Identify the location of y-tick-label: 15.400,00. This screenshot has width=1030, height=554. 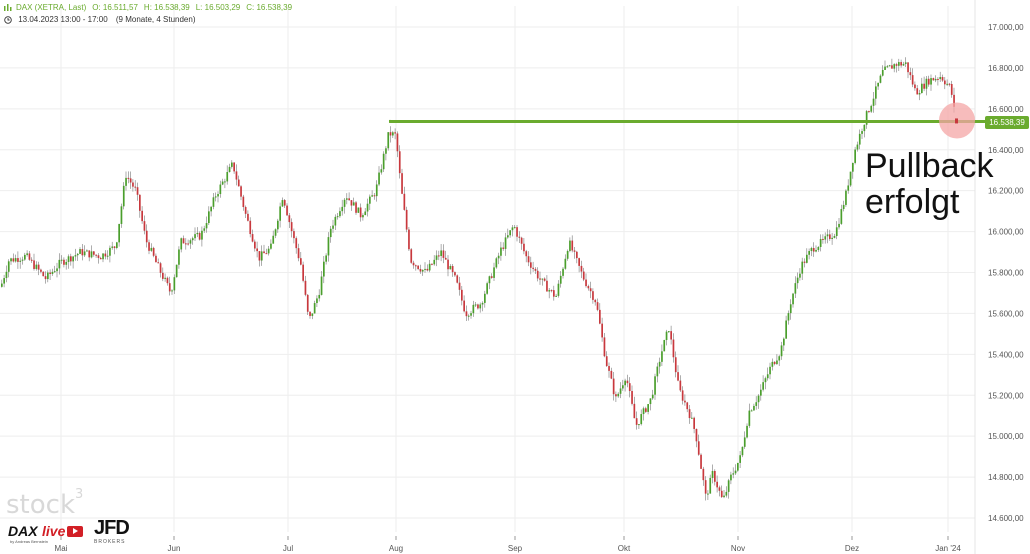
(1006, 354).